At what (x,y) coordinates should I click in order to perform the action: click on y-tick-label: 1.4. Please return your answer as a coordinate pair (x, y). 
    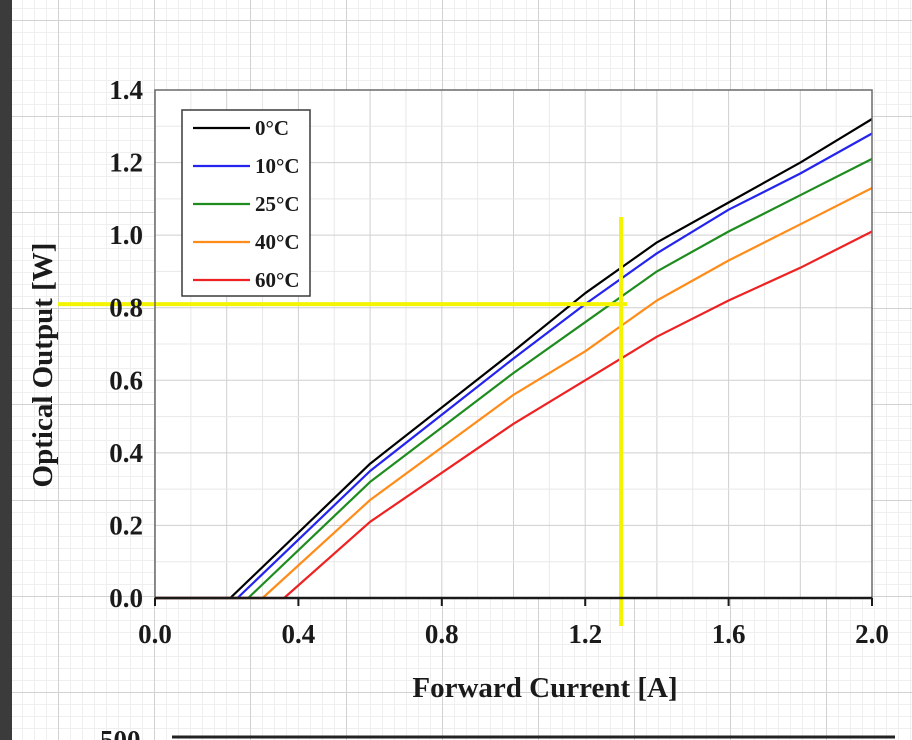
    Looking at the image, I should click on (126, 90).